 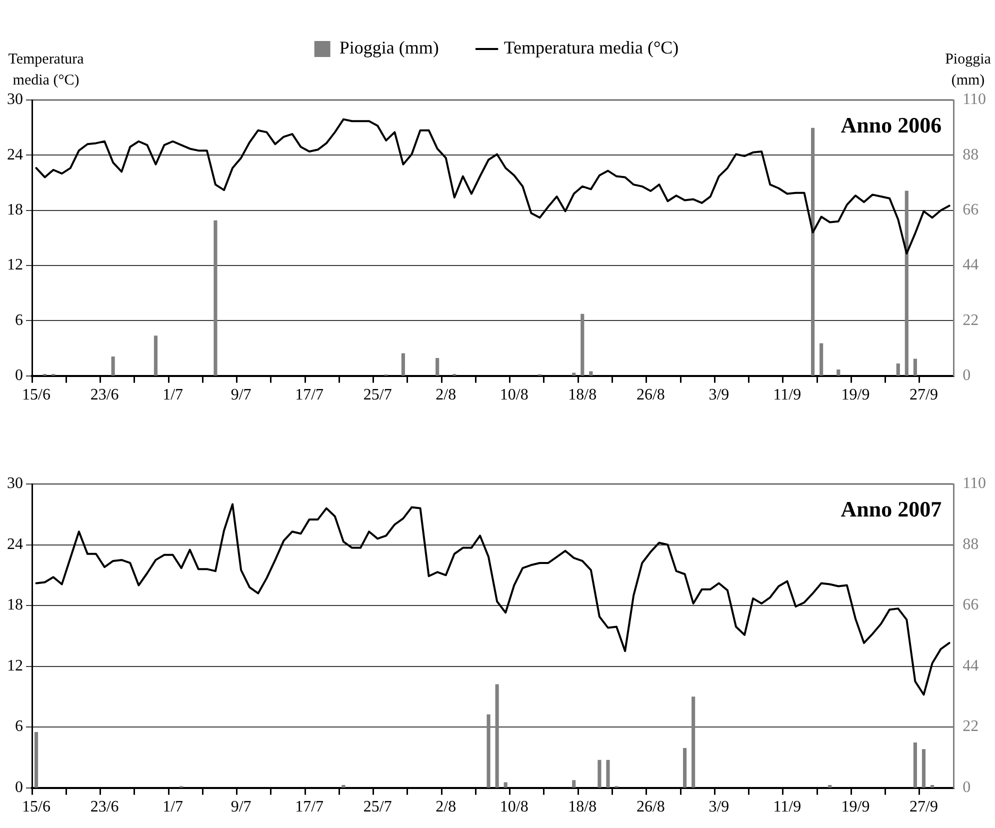 I want to click on legend-label: Temperatura media (°C), so click(x=591, y=48).